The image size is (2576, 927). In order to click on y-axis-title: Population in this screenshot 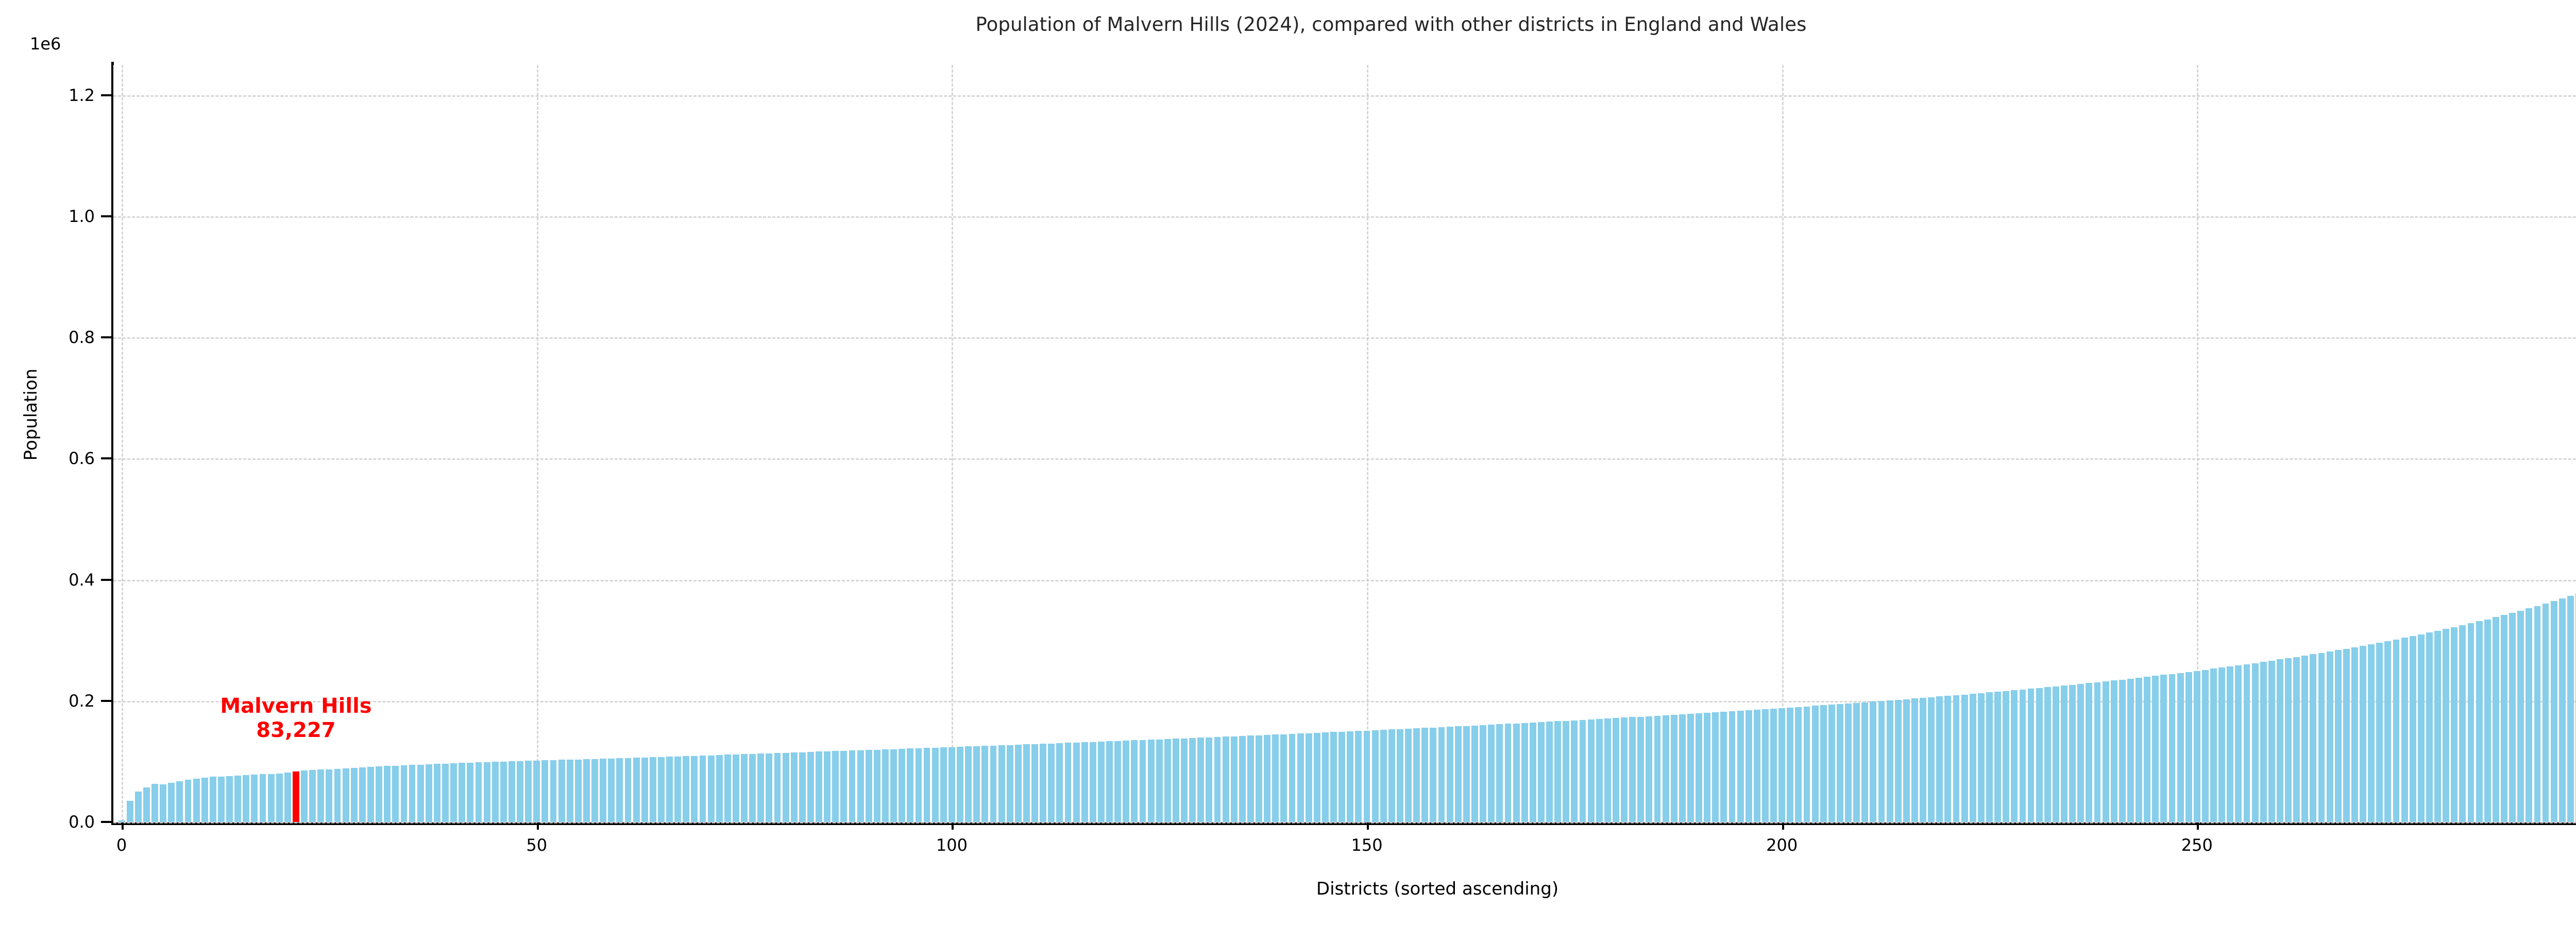, I will do `click(31, 414)`.